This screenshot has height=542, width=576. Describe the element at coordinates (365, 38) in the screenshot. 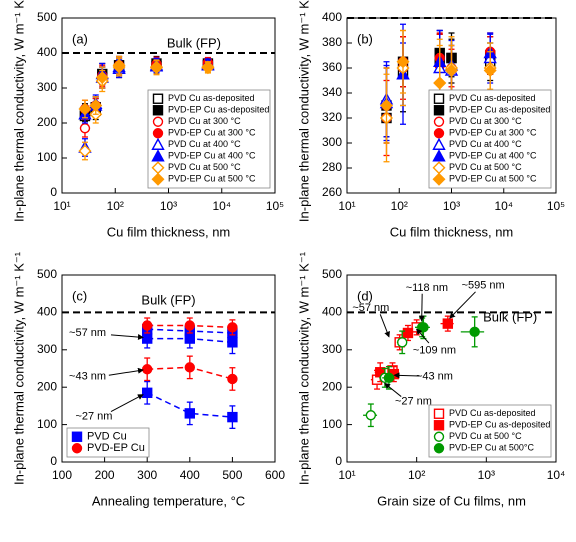

I see `panel-label: (b)` at that location.